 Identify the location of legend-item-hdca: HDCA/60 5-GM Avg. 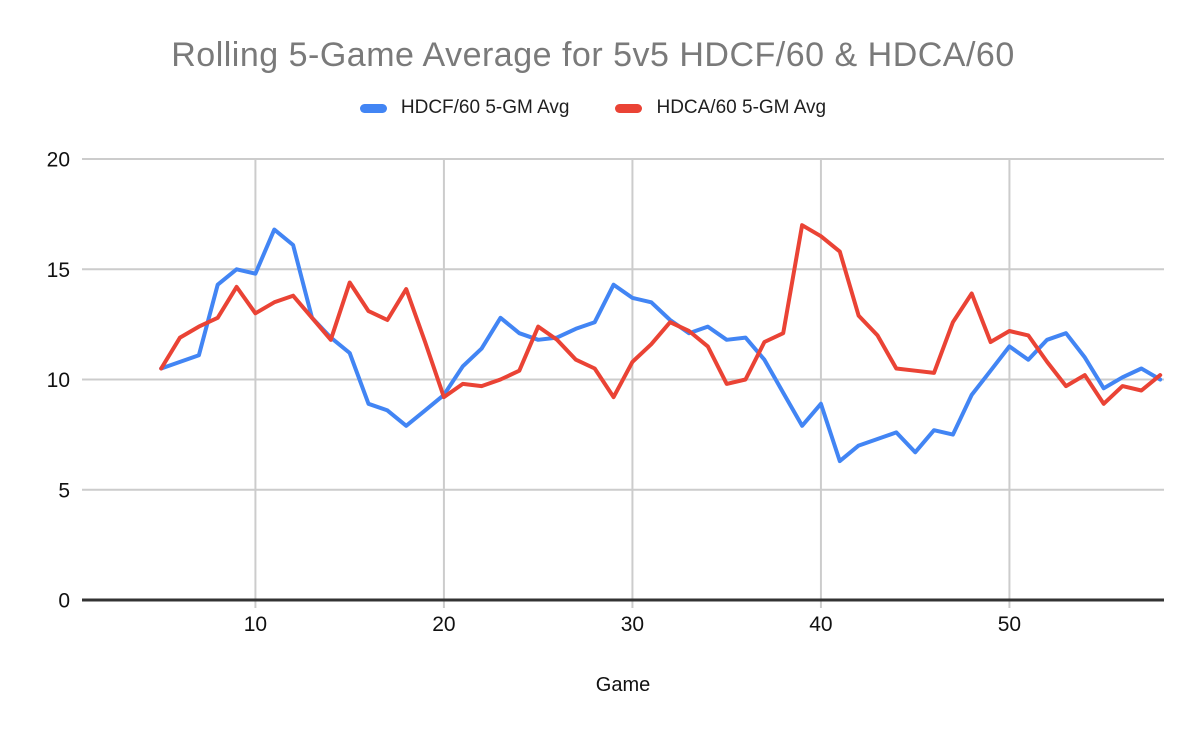
(720, 108).